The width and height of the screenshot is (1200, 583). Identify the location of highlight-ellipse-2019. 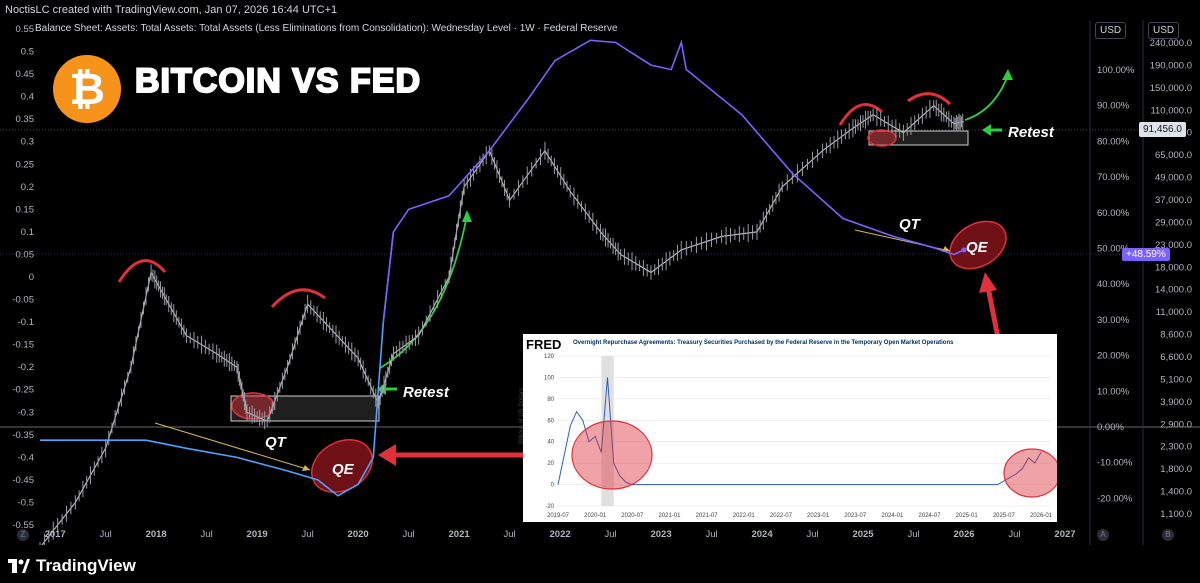
(253, 406).